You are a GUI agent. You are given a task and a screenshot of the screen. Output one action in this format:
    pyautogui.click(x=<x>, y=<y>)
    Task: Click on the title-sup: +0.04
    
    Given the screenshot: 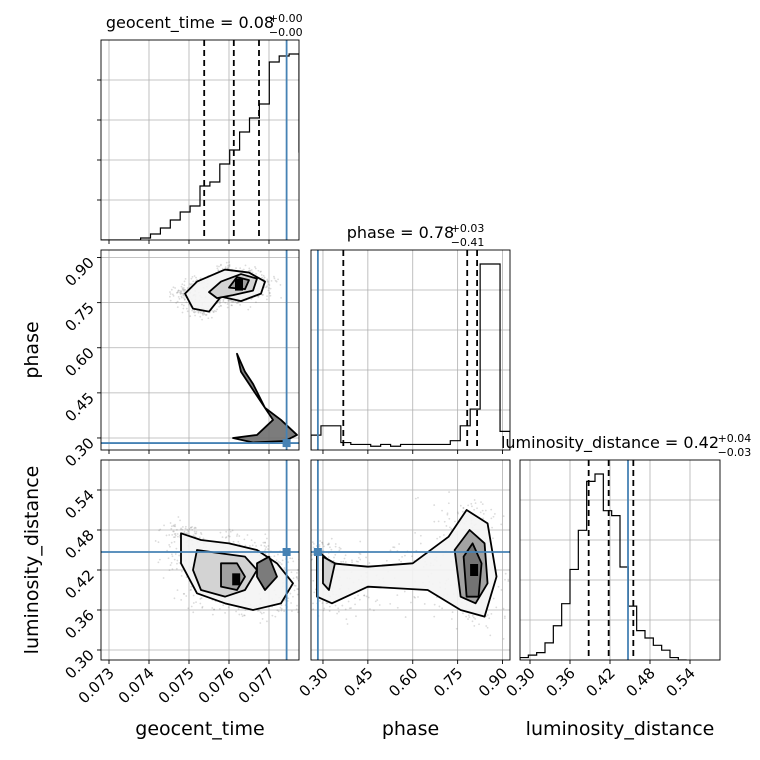 What is the action you would take?
    pyautogui.click(x=735, y=438)
    